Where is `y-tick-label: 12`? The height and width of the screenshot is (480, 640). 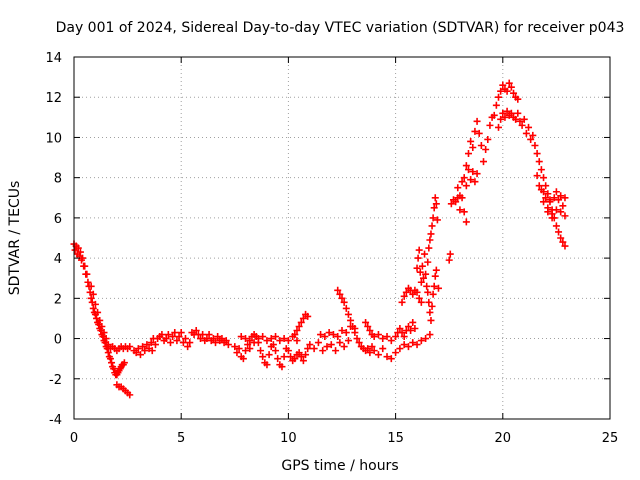
y-tick-label: 12 is located at coordinates (53, 98).